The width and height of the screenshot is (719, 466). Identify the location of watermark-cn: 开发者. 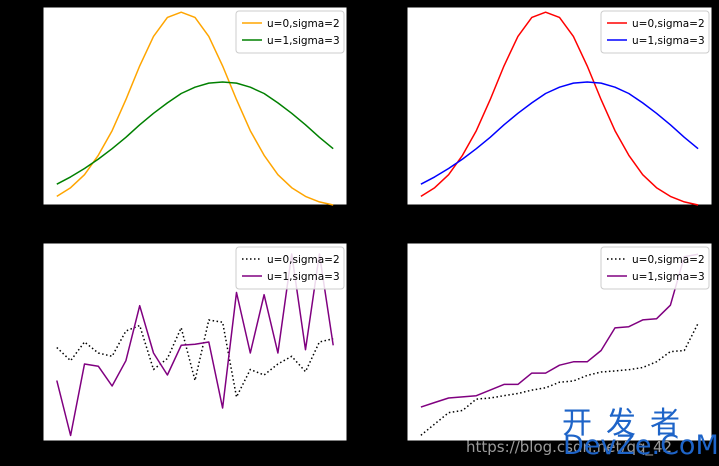
(628, 423).